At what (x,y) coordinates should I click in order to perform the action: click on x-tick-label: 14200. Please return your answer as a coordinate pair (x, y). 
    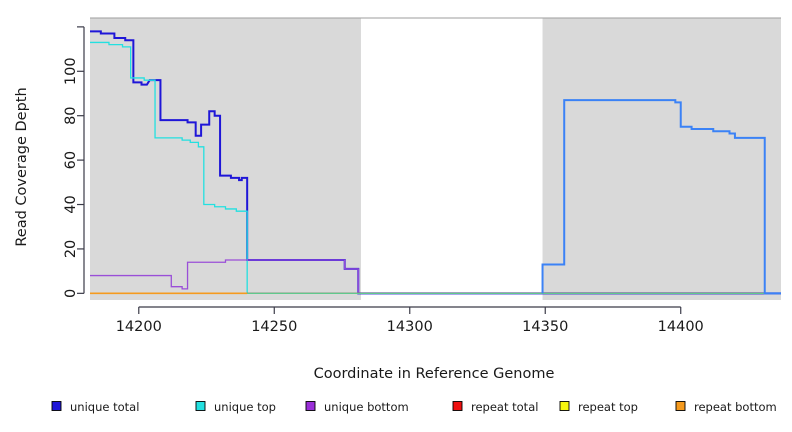
    Looking at the image, I should click on (139, 327).